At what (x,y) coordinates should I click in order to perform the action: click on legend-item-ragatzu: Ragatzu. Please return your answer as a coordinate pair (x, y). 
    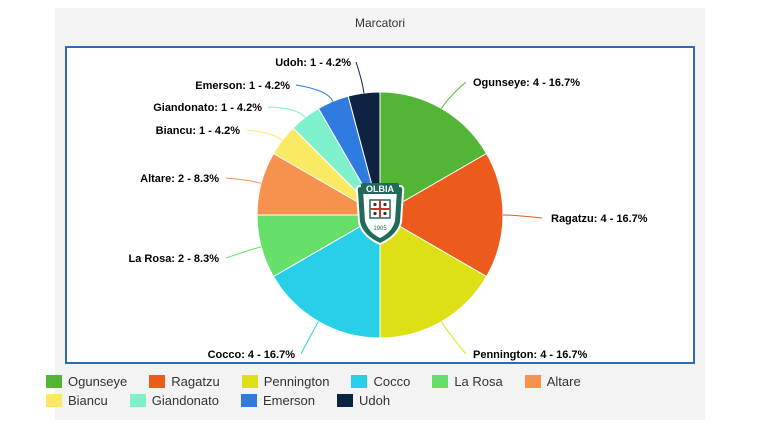
    Looking at the image, I should click on (184, 381).